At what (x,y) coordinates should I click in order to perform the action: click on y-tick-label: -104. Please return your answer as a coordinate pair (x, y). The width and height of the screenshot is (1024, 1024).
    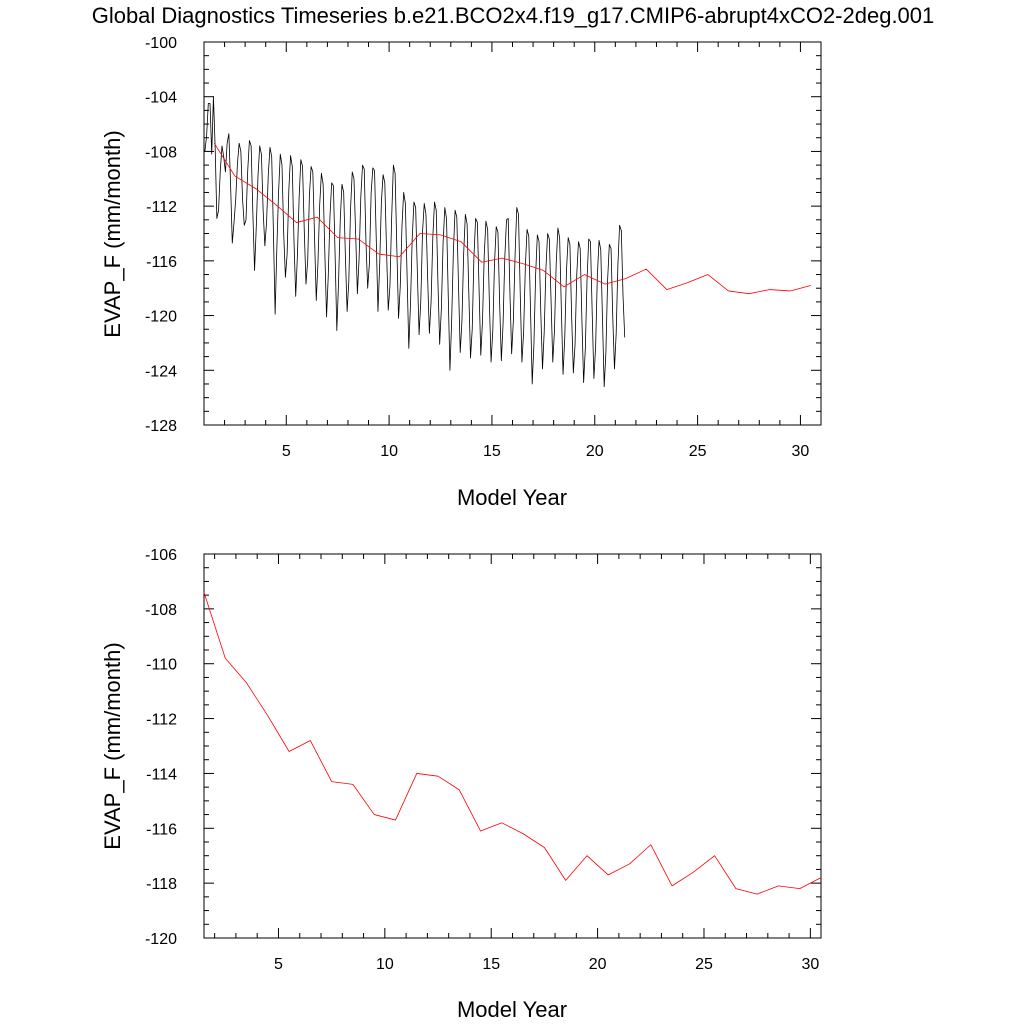
    Looking at the image, I should click on (161, 98).